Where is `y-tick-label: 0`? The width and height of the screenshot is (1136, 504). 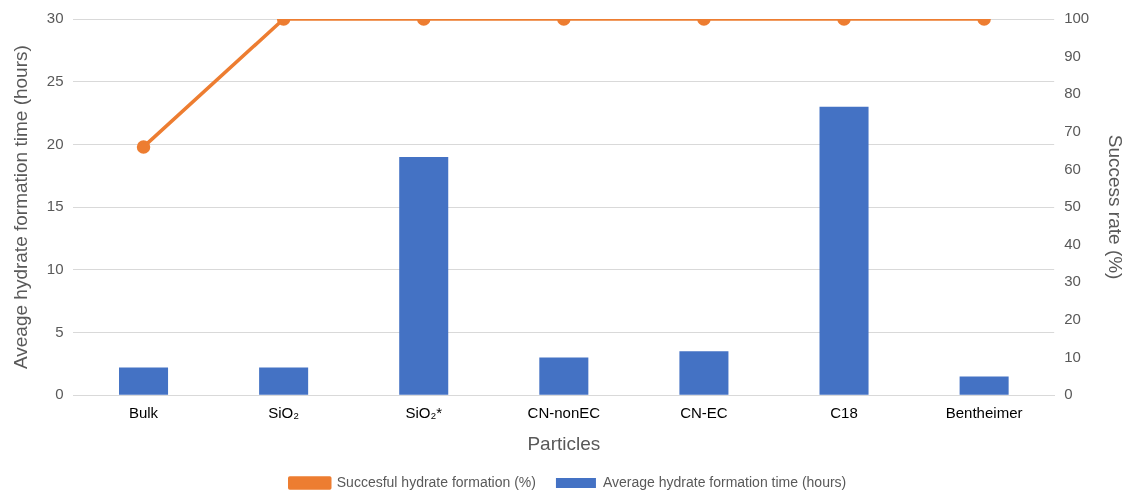 y-tick-label: 0 is located at coordinates (59, 394).